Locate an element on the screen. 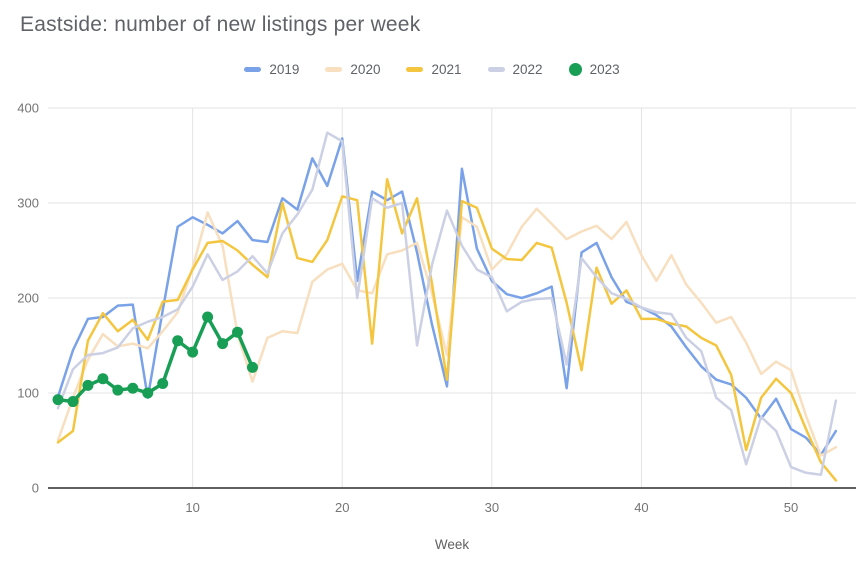  legend-swatch-2021 is located at coordinates (415, 69).